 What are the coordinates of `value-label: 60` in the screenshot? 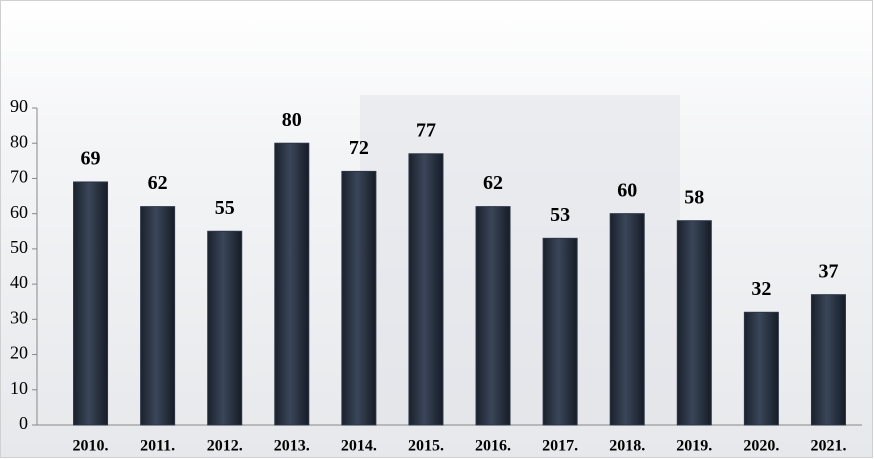 It's located at (627, 190).